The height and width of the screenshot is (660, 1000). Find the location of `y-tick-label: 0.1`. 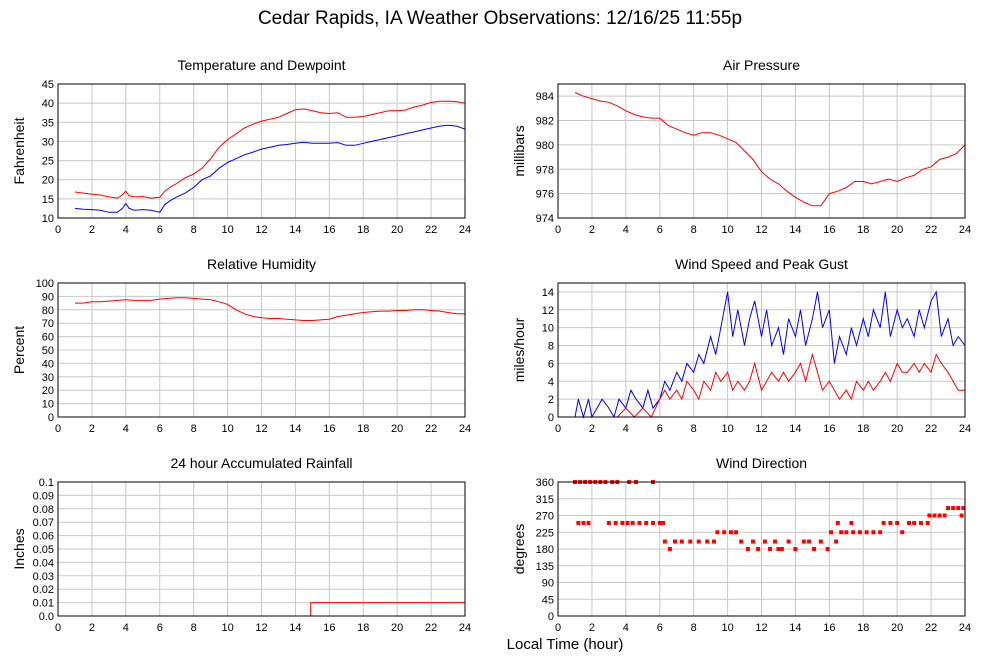

y-tick-label: 0.1 is located at coordinates (46, 483).